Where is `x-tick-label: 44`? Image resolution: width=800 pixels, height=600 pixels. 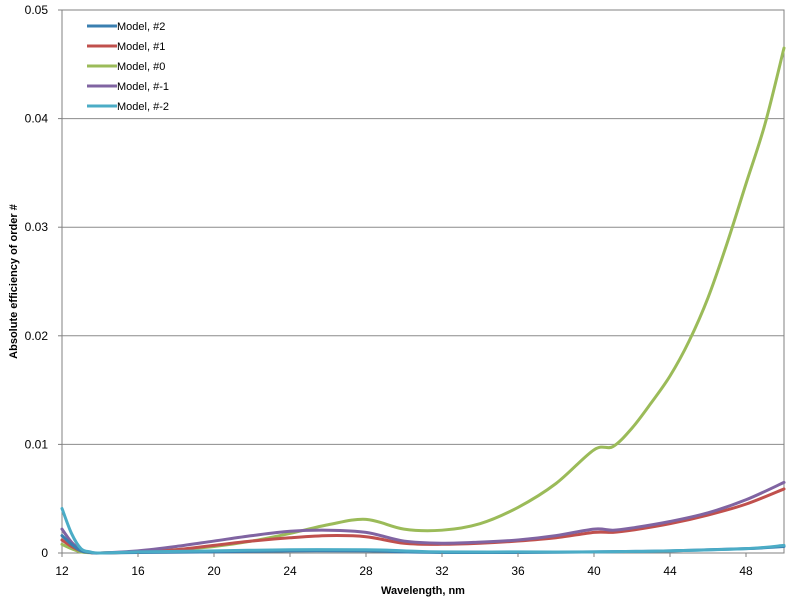 x-tick-label: 44 is located at coordinates (670, 571).